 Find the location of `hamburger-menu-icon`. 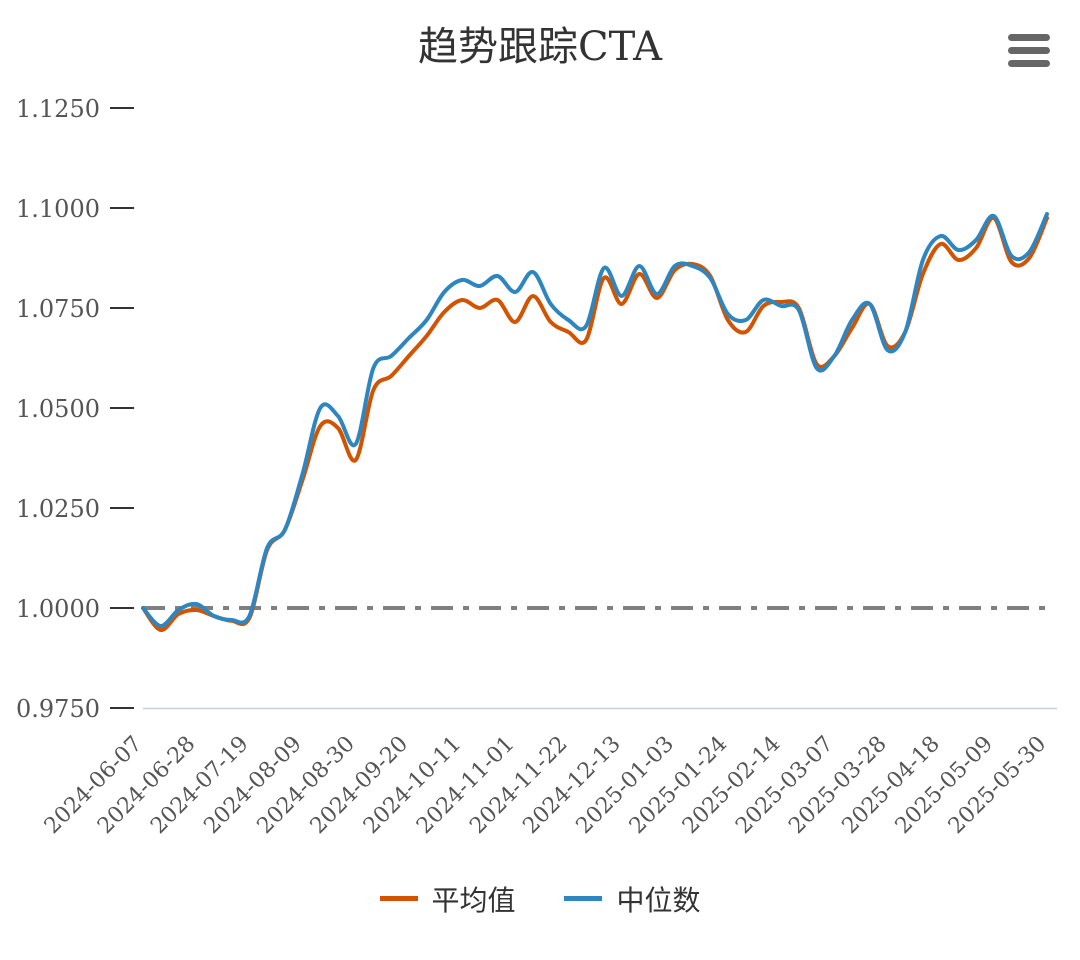

hamburger-menu-icon is located at coordinates (1030, 51).